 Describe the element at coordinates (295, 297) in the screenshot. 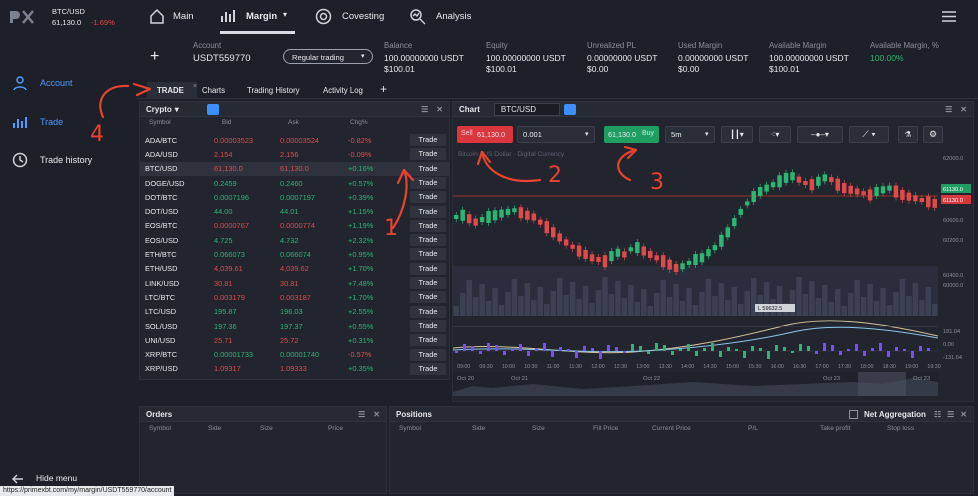

I see `table-row: LTC/BTC 0.003179 0.003187 +1.70% Trade` at that location.